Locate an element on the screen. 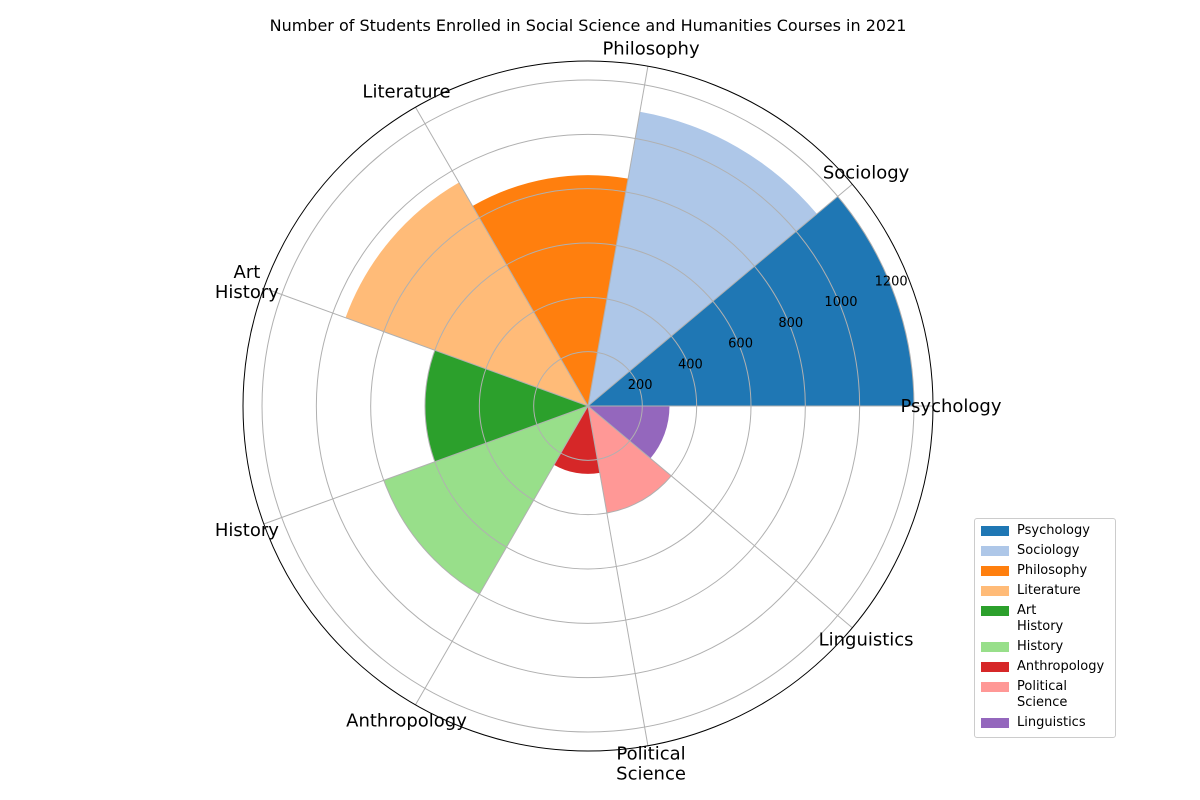 The image size is (1200, 800). legend-item-philosophy: Philosophy is located at coordinates (1045, 571).